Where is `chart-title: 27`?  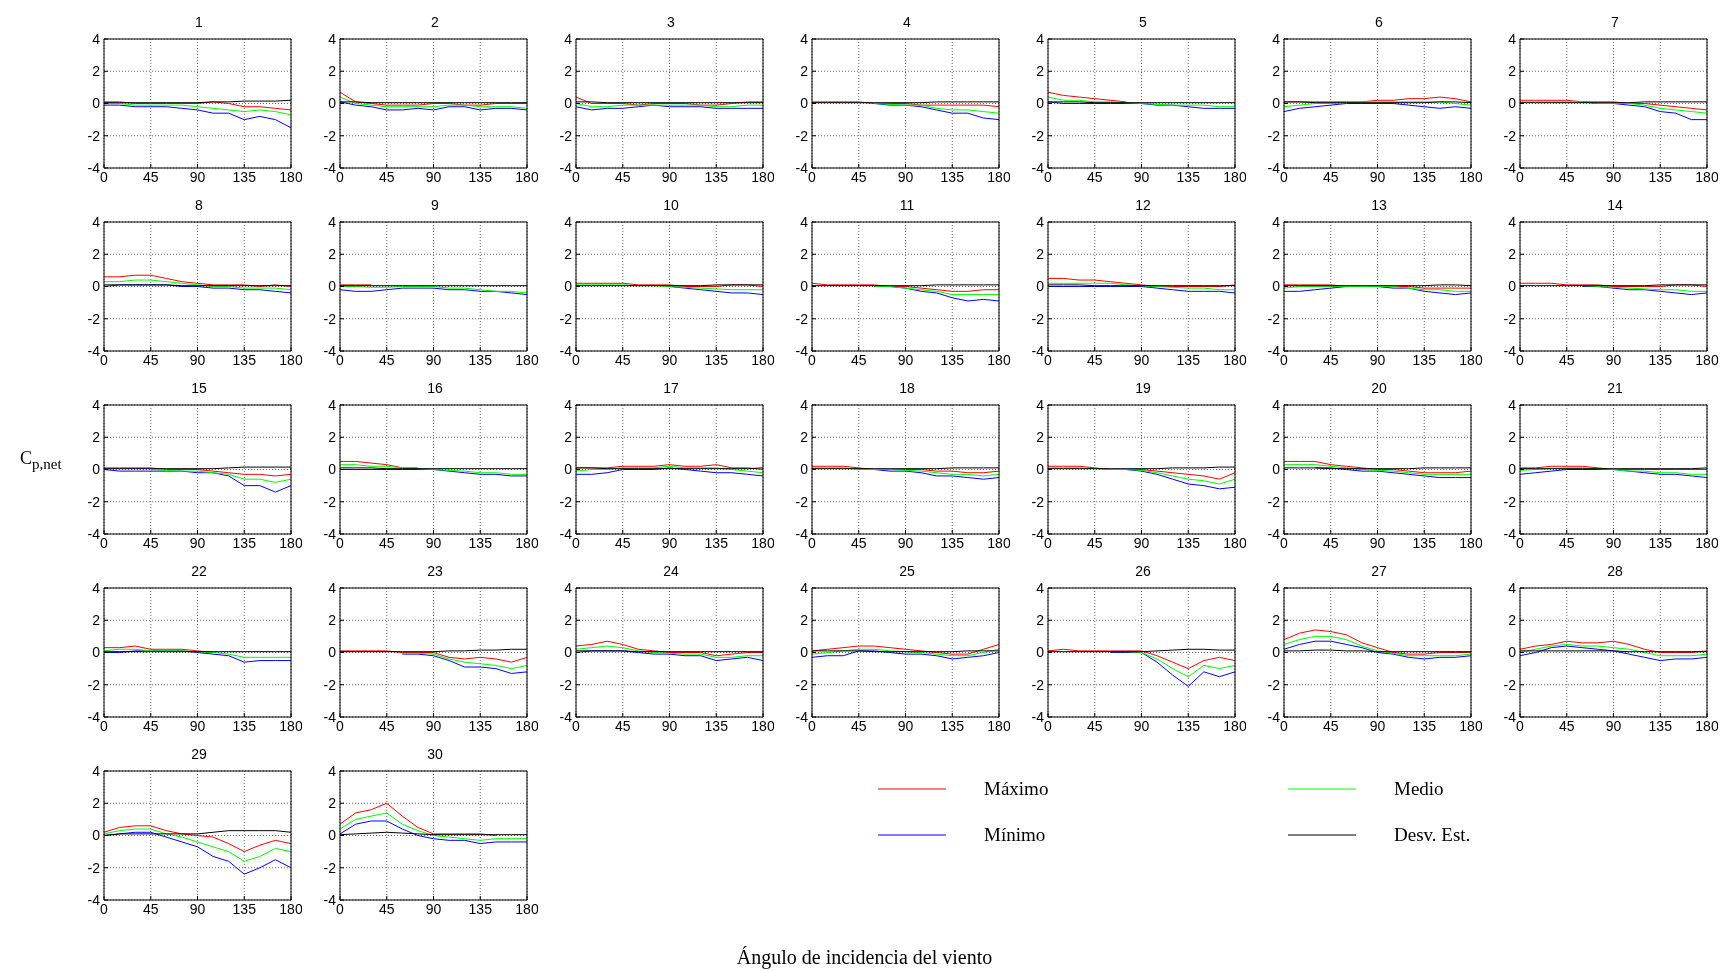
chart-title: 27 is located at coordinates (1379, 571).